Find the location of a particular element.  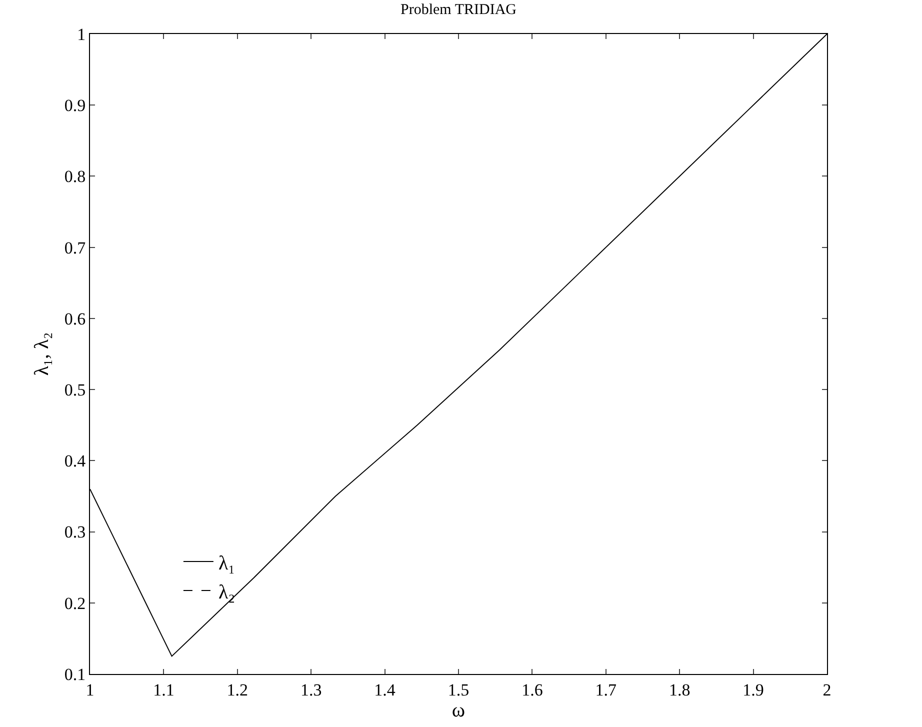

legend-label: λ₁ is located at coordinates (227, 563).